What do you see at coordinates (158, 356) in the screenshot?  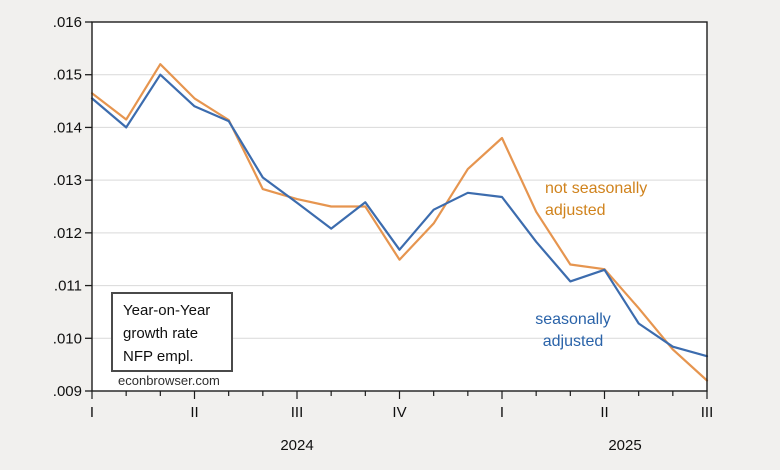 I see `annotation-line-3: NFP empl.` at bounding box center [158, 356].